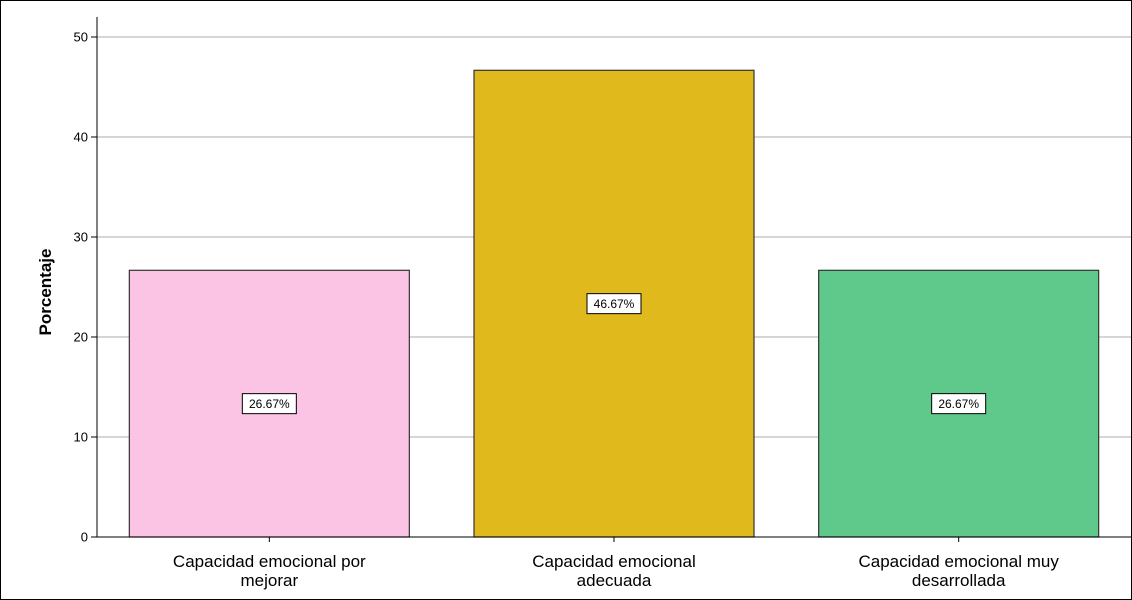  I want to click on data-label-text-2: 46.67%, so click(614, 304).